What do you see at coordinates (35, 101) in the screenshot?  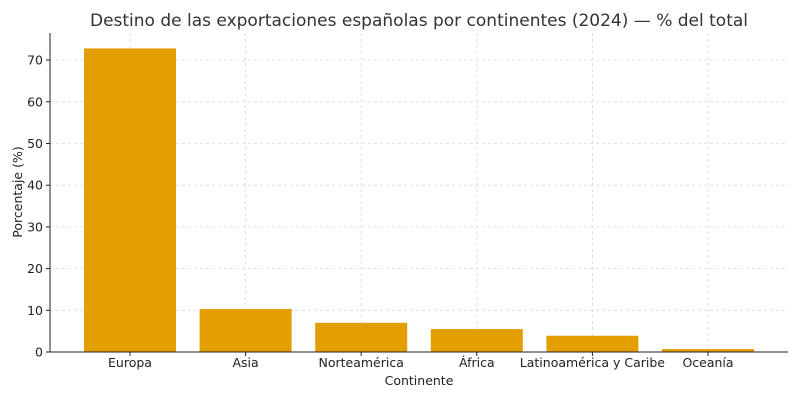 I see `y-tick-label: 60` at bounding box center [35, 101].